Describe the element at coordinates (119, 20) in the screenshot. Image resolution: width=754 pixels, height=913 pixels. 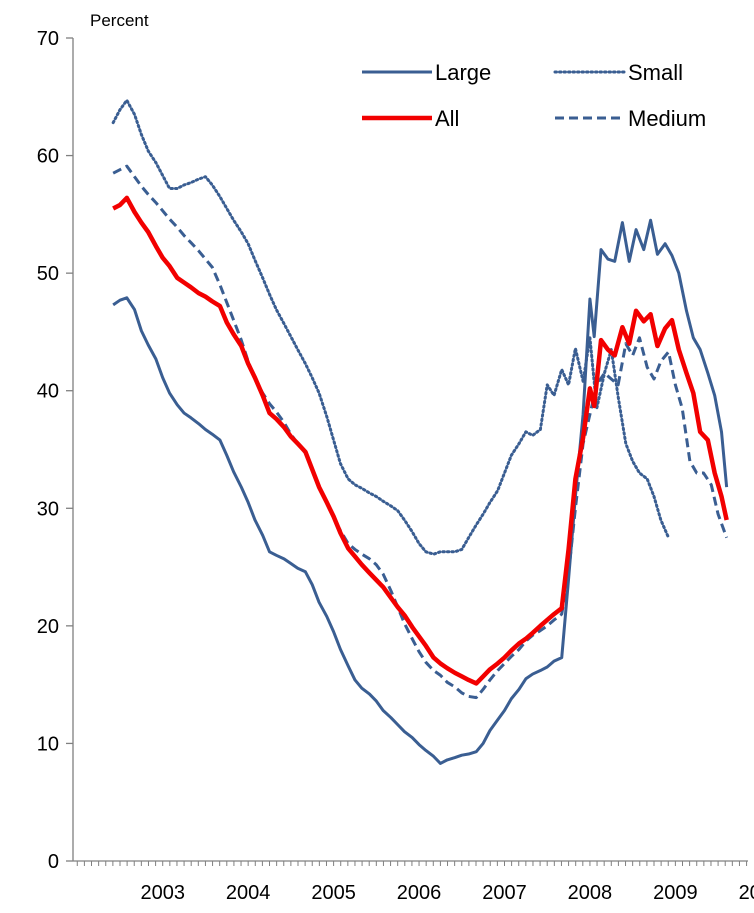
I see `y-unit-label: Percent` at that location.